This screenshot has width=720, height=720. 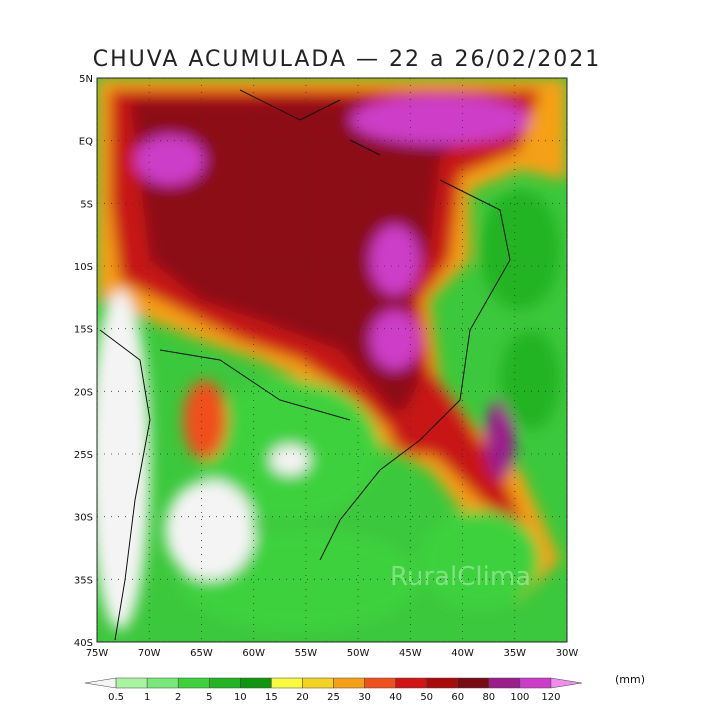 I want to click on lon-label: 65W, so click(x=201, y=653).